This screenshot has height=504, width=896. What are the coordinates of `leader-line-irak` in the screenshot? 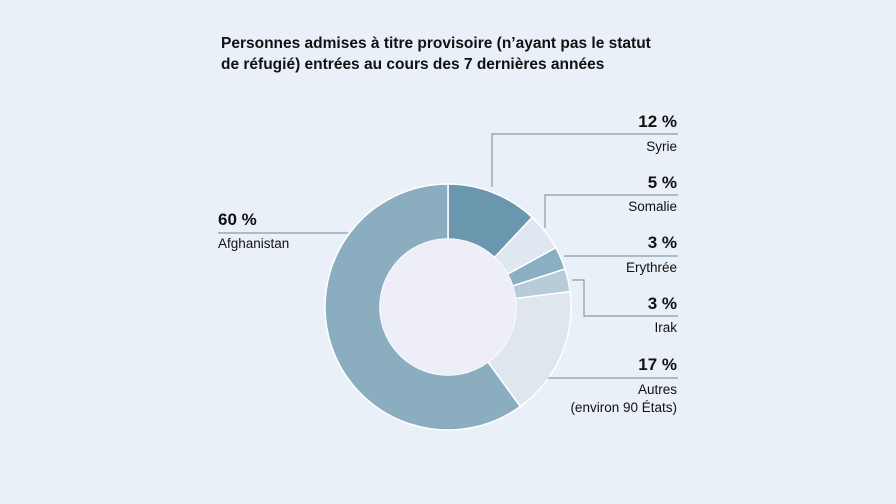 It's located at (625, 298).